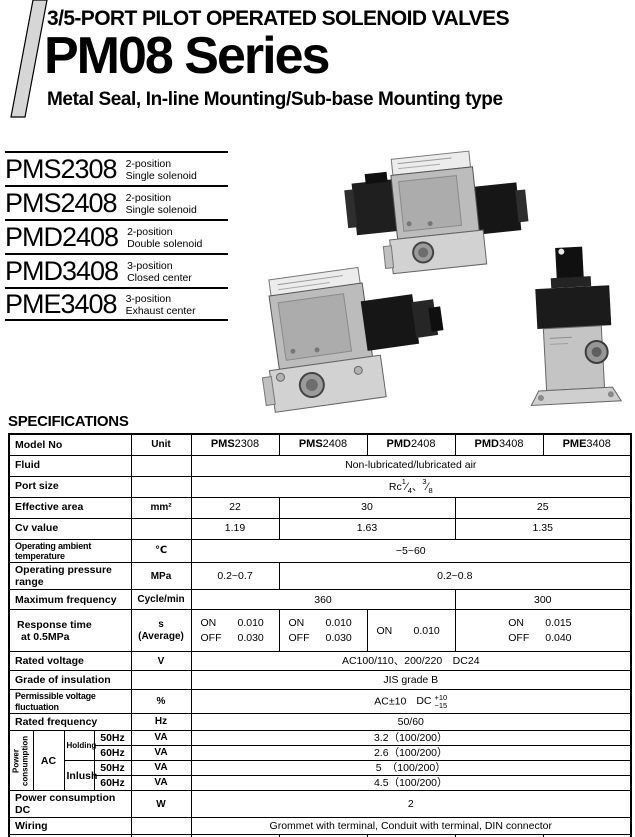 The width and height of the screenshot is (635, 837). Describe the element at coordinates (61, 202) in the screenshot. I see `model-code: PMS2408` at that location.